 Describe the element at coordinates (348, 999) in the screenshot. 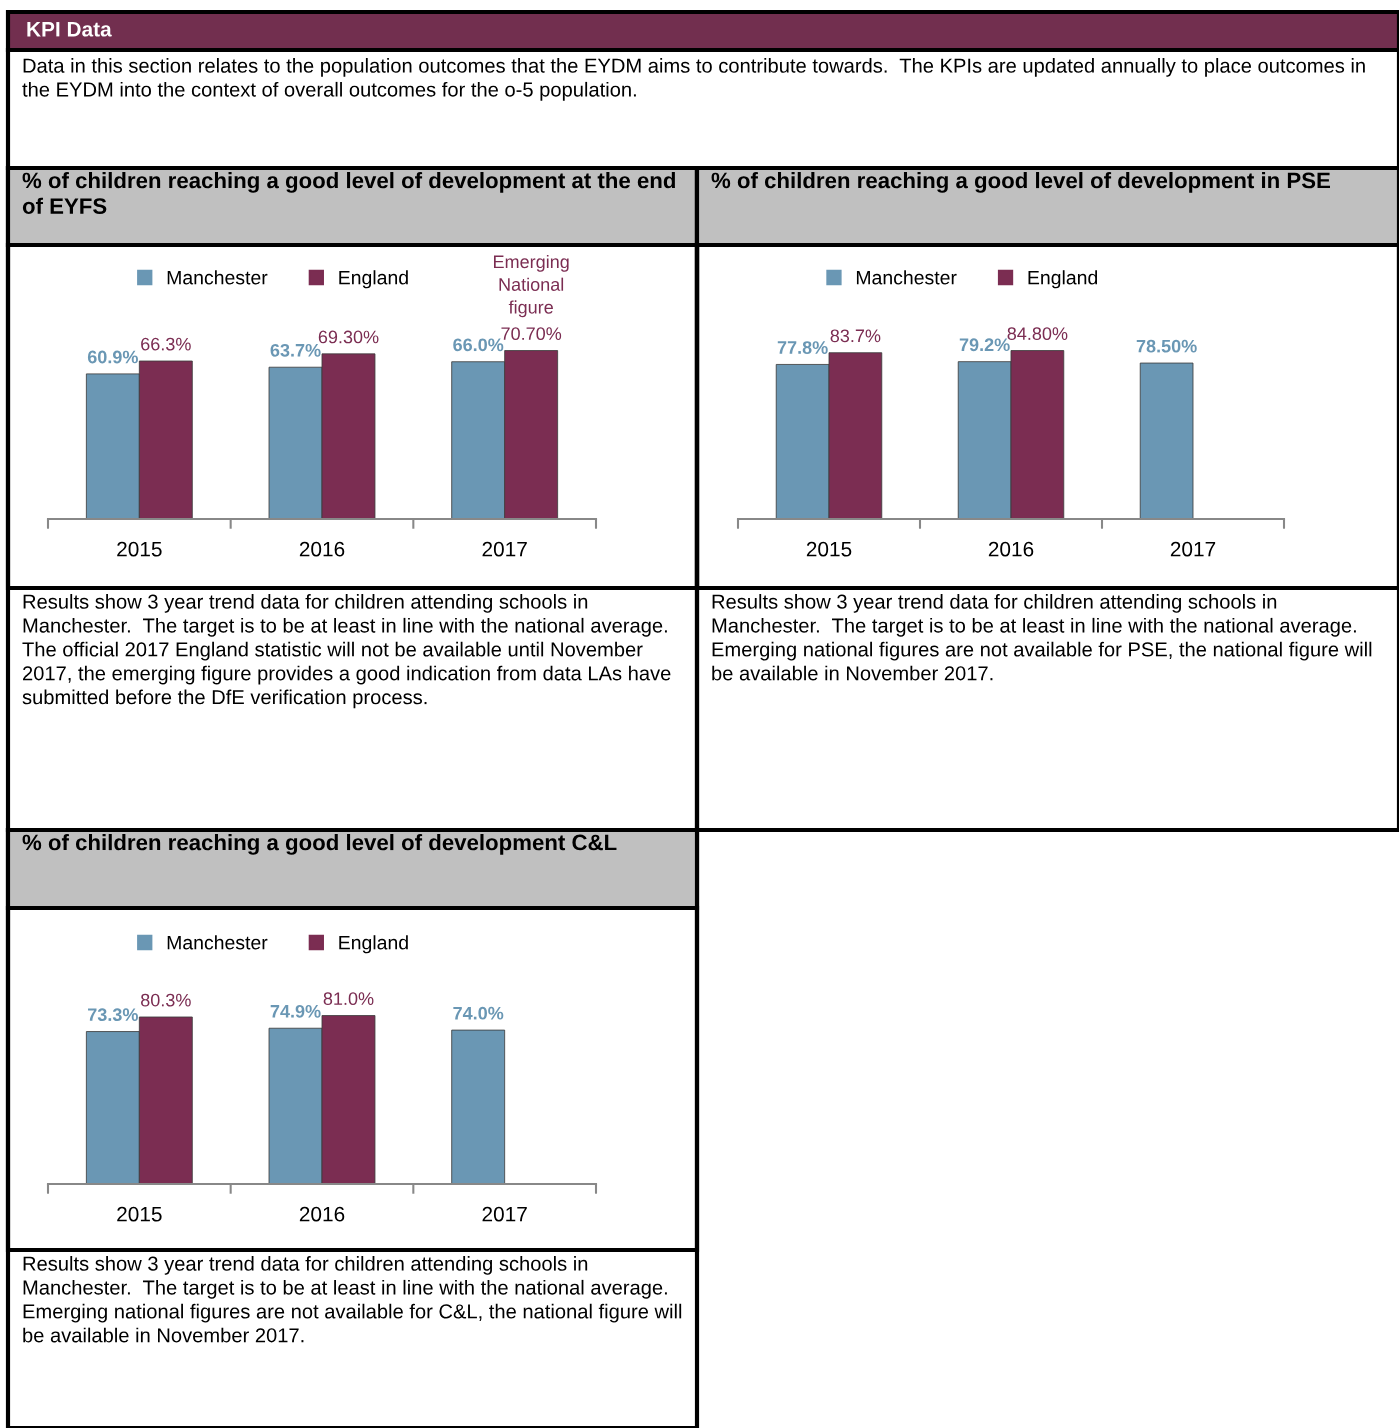

I see `data-label: 81.0%` at that location.